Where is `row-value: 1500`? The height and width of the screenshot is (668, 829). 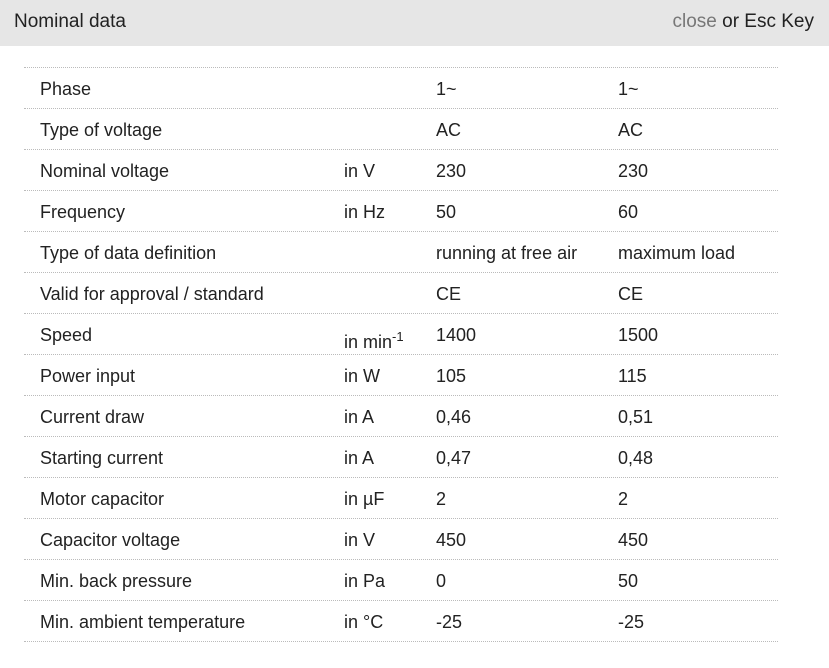 row-value: 1500 is located at coordinates (638, 335).